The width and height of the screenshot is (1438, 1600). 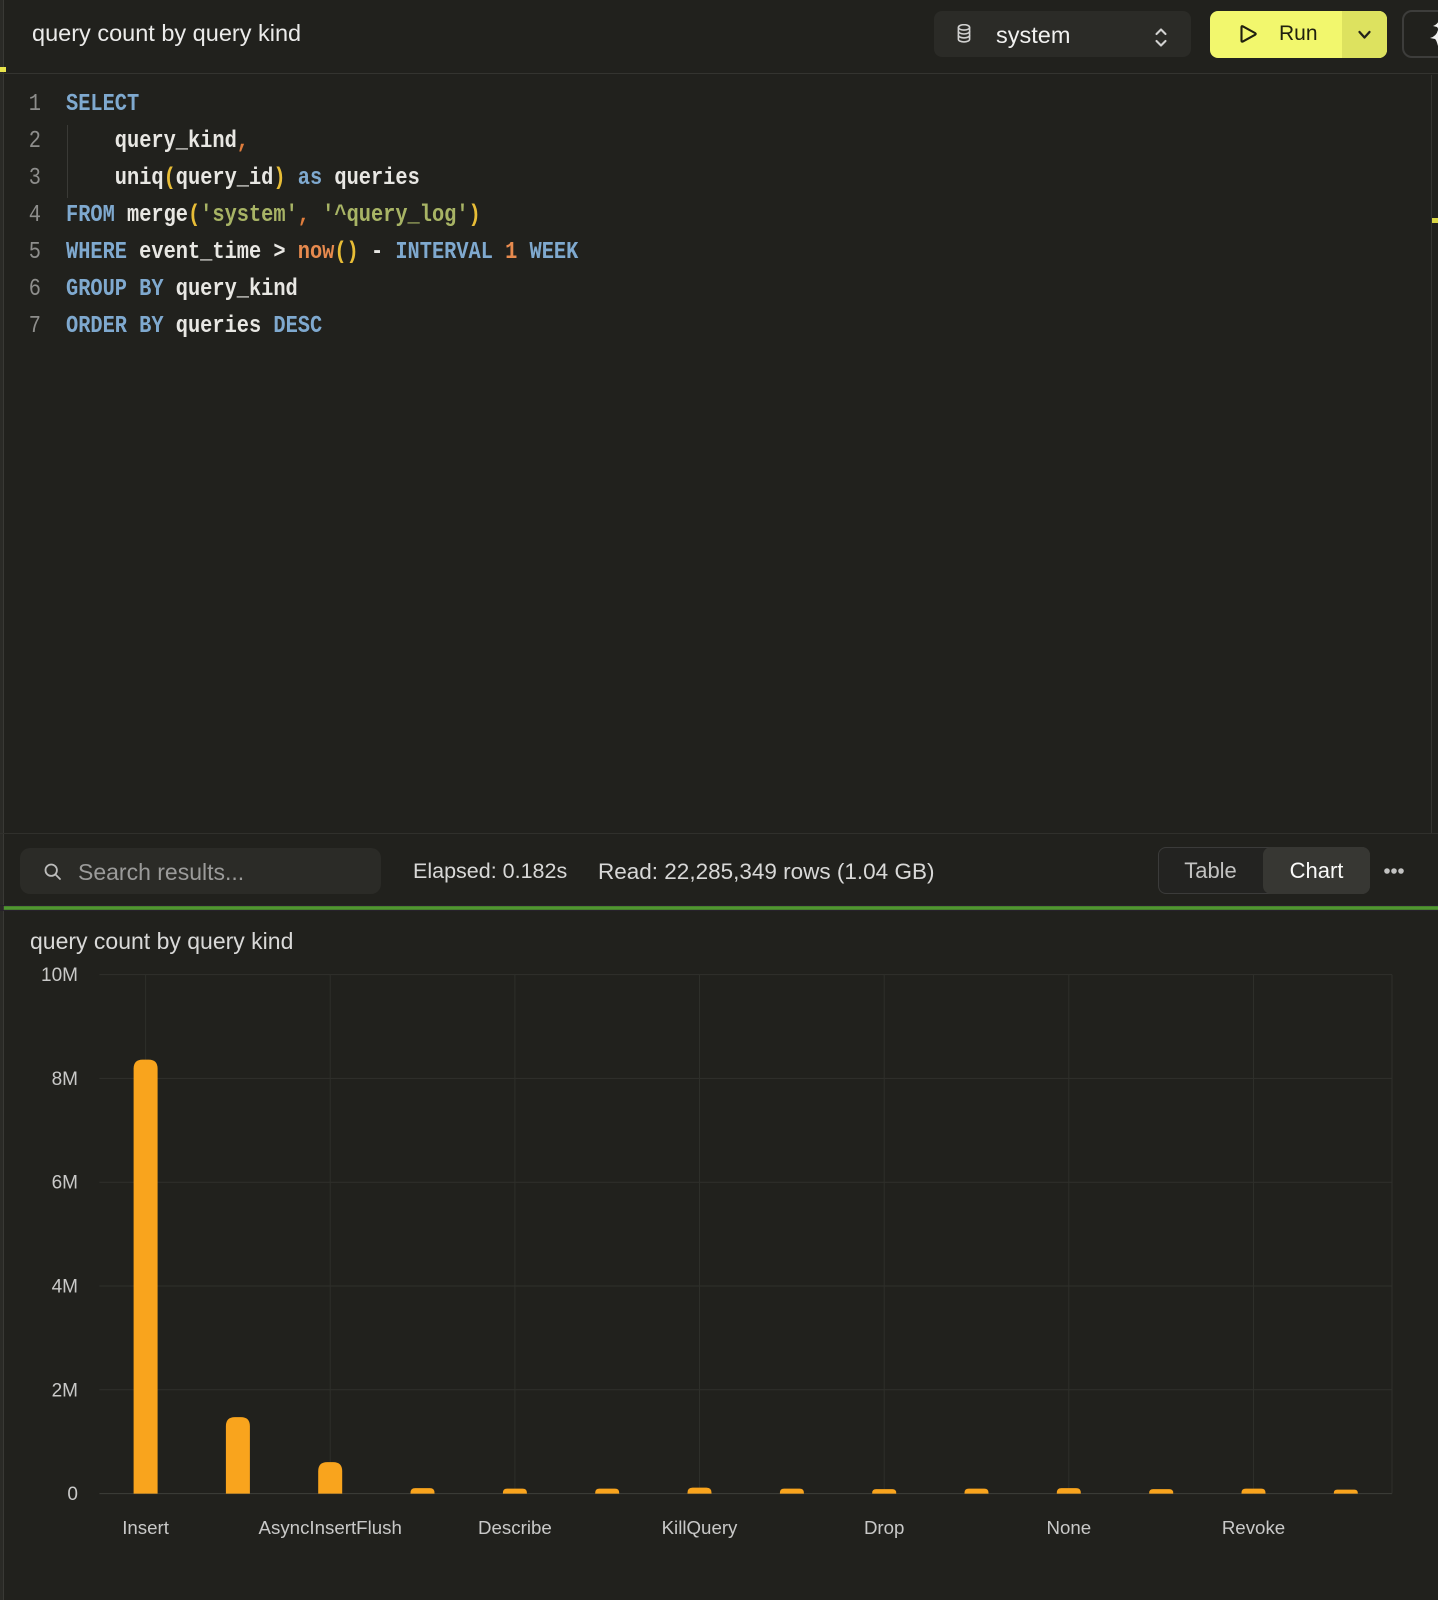 What do you see at coordinates (1068, 1527) in the screenshot?
I see `svg-text: None` at bounding box center [1068, 1527].